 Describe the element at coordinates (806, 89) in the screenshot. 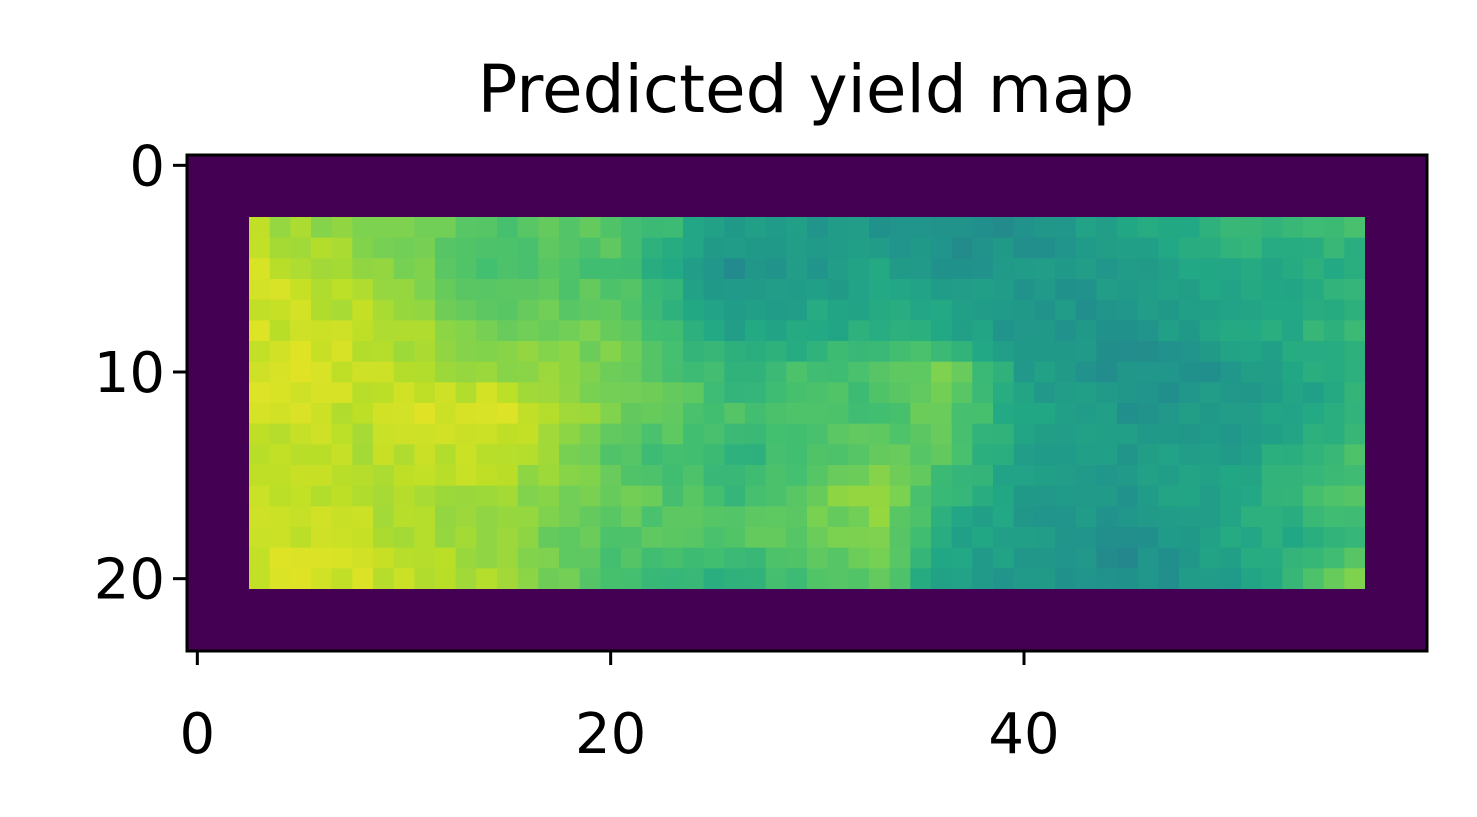

I see `chart-title: Predicted yield map` at that location.